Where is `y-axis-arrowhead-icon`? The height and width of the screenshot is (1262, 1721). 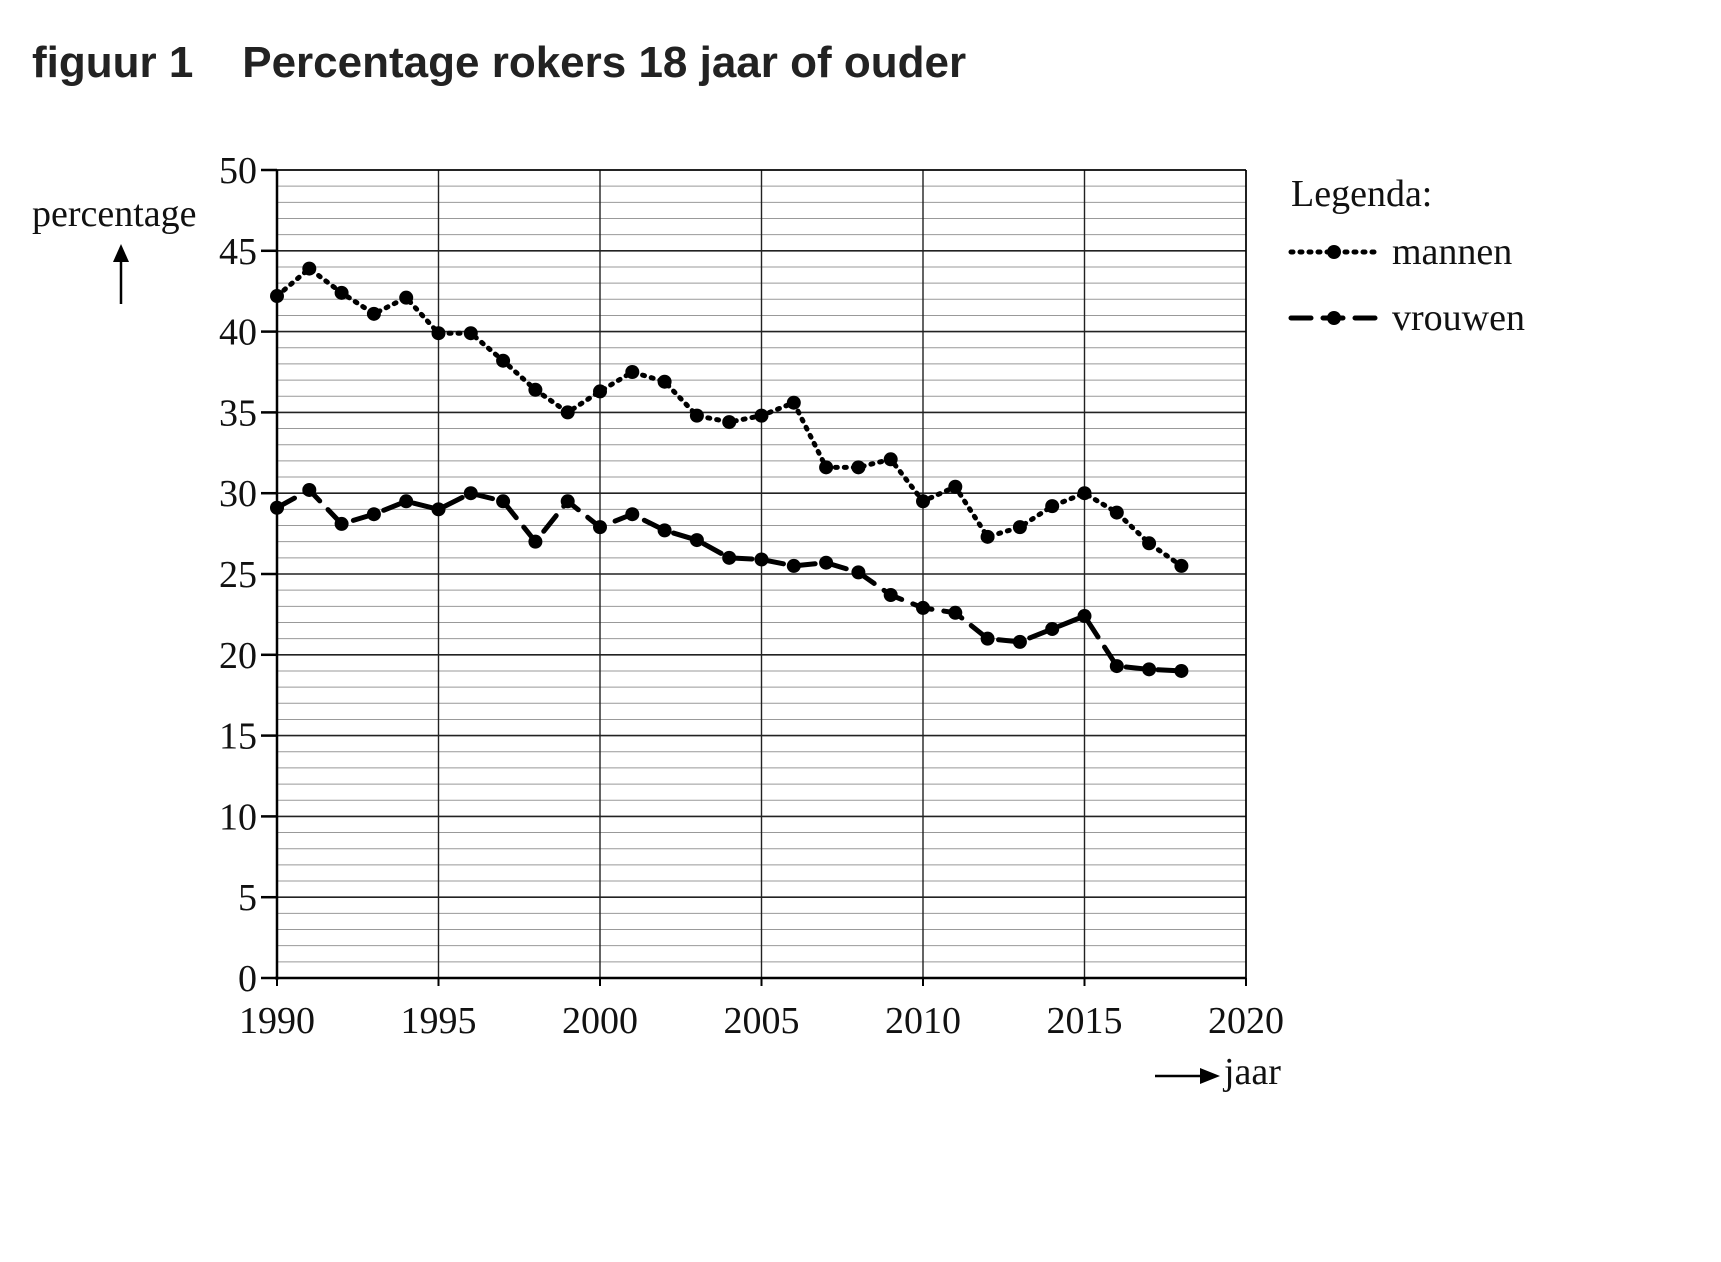
y-axis-arrowhead-icon is located at coordinates (121, 253).